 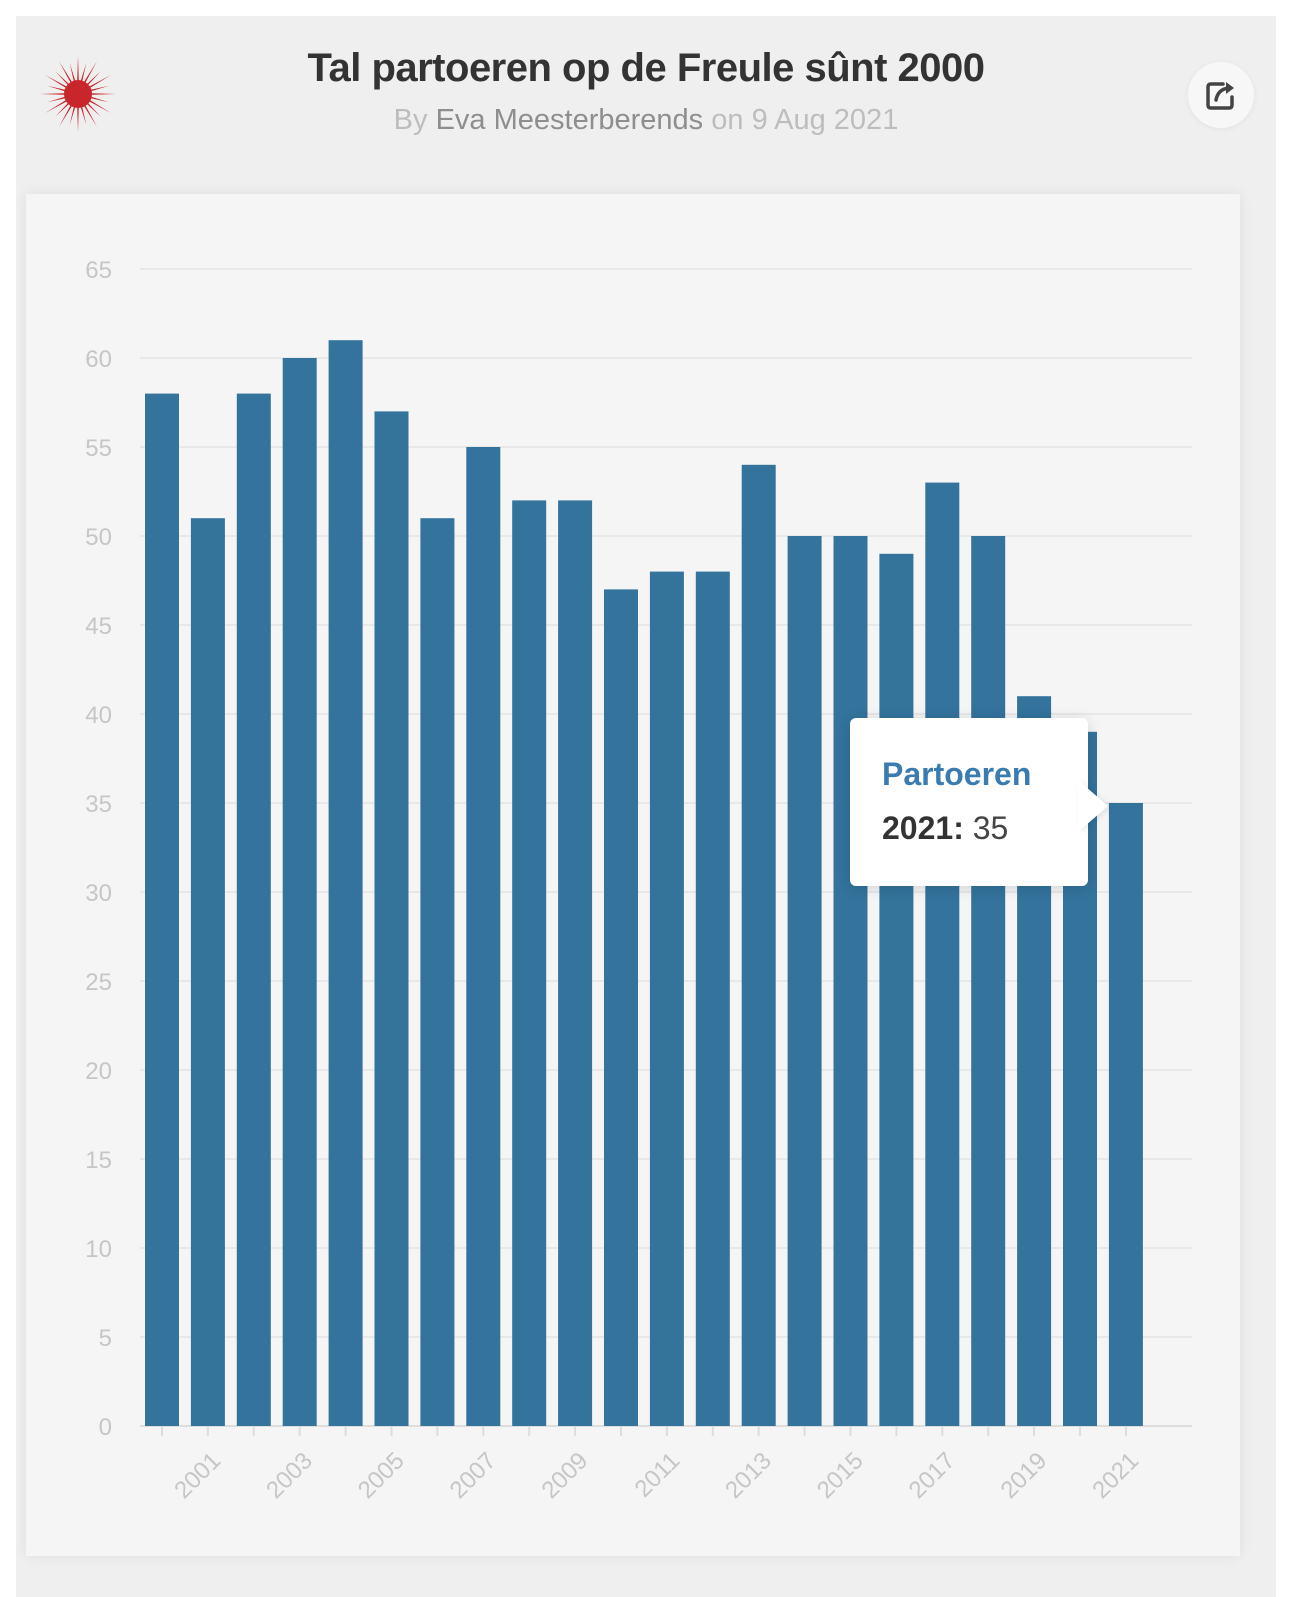 I want to click on y-tick-label: 55, so click(x=98, y=448).